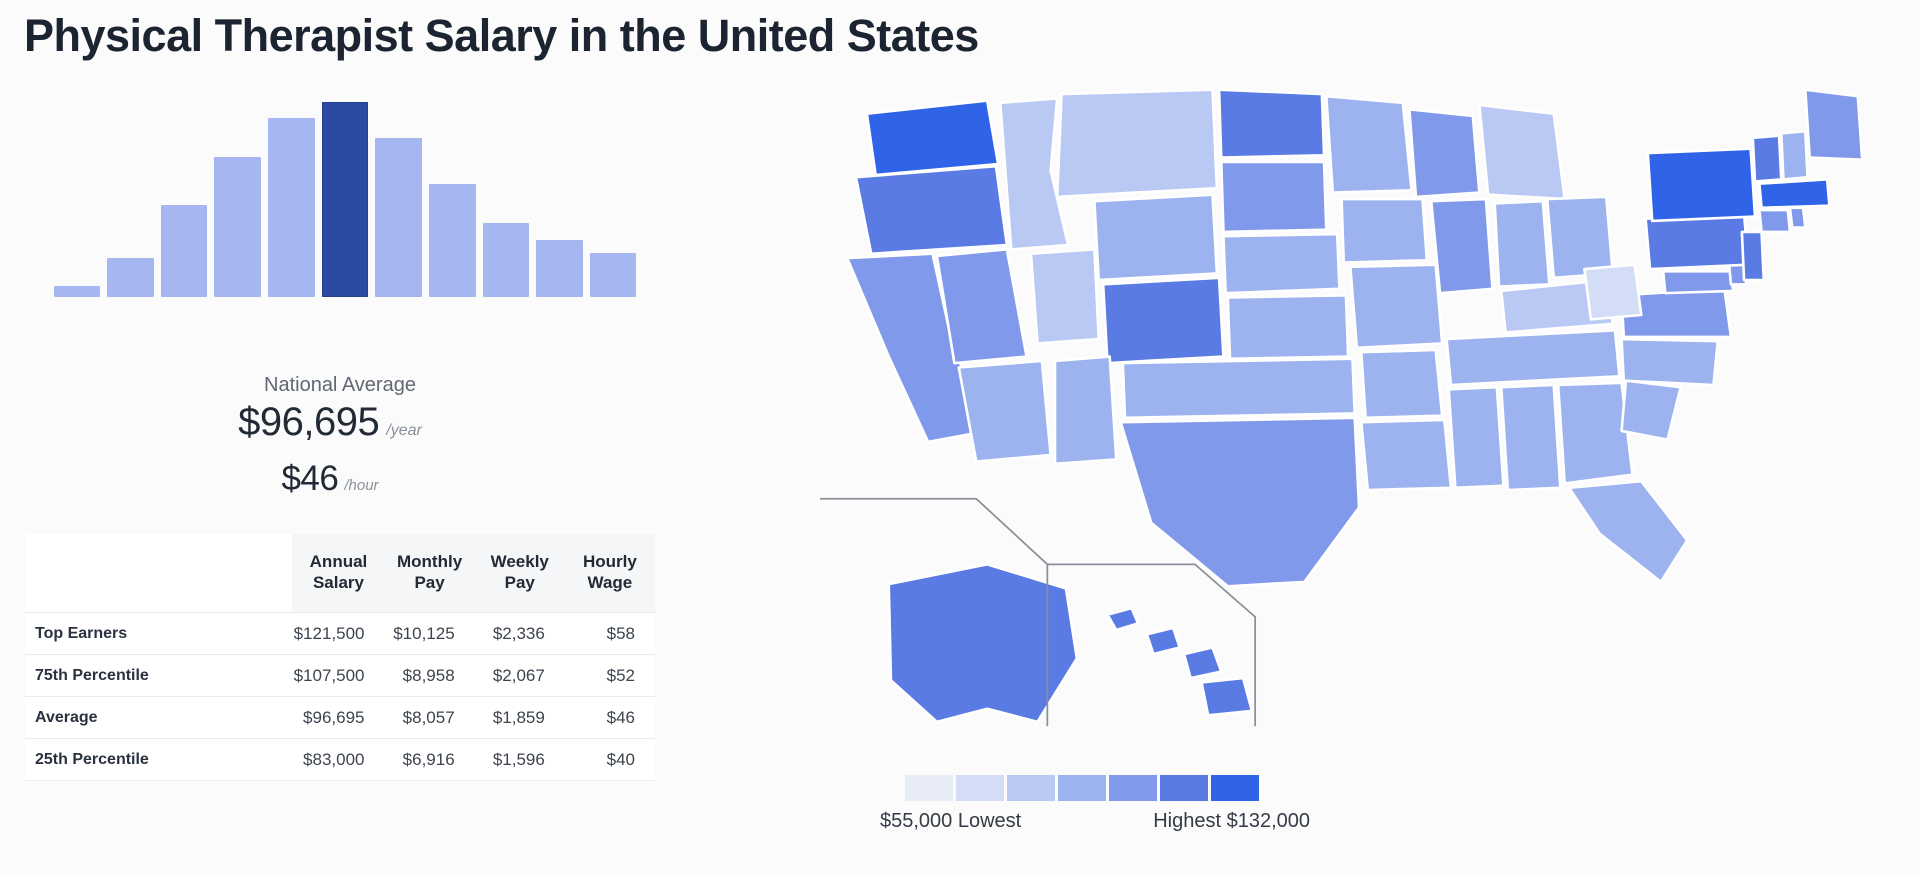 Image resolution: width=1920 pixels, height=876 pixels. What do you see at coordinates (340, 385) in the screenshot?
I see `national-average-marker-label: National Average` at bounding box center [340, 385].